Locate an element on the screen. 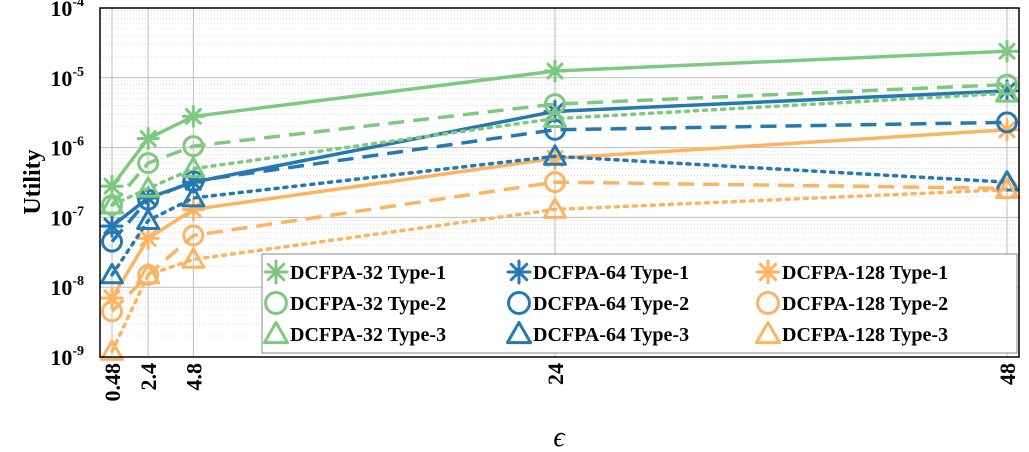 This screenshot has width=1029, height=452. legend-entry: DCFPA-32 Type-1 is located at coordinates (354, 272).